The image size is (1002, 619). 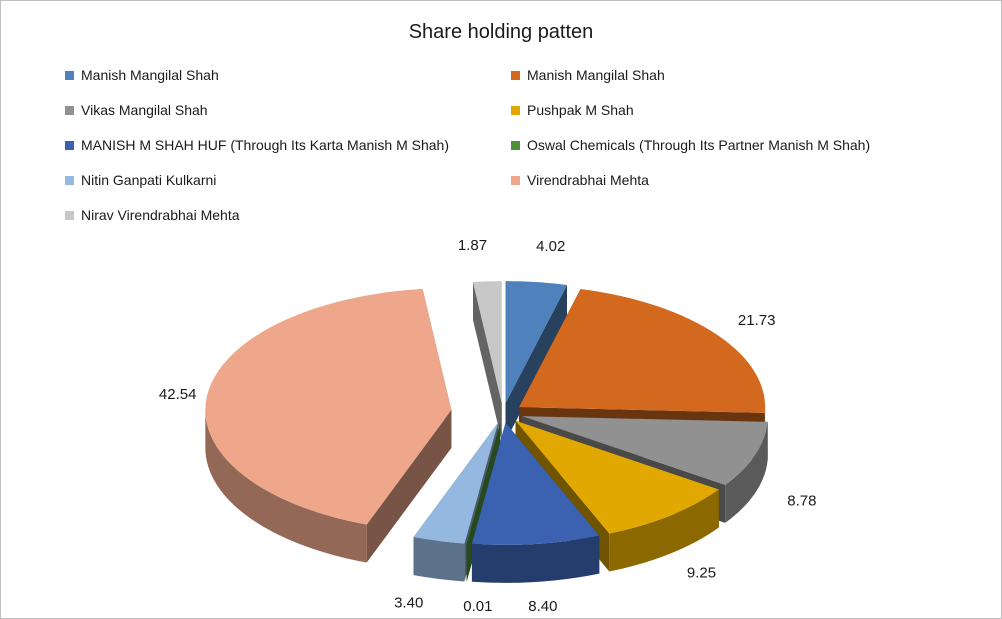 What do you see at coordinates (408, 603) in the screenshot?
I see `data-label-7: 3.40` at bounding box center [408, 603].